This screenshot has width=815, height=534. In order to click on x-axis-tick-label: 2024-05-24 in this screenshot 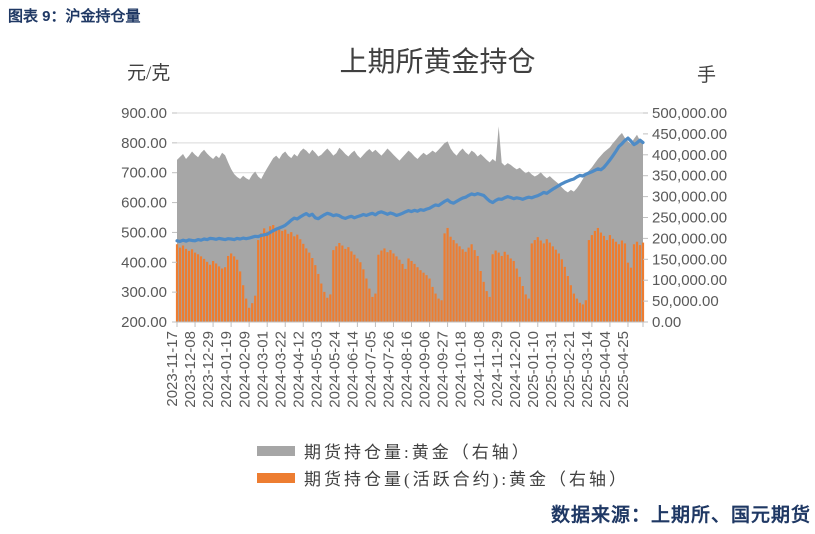, I will do `click(334, 369)`.